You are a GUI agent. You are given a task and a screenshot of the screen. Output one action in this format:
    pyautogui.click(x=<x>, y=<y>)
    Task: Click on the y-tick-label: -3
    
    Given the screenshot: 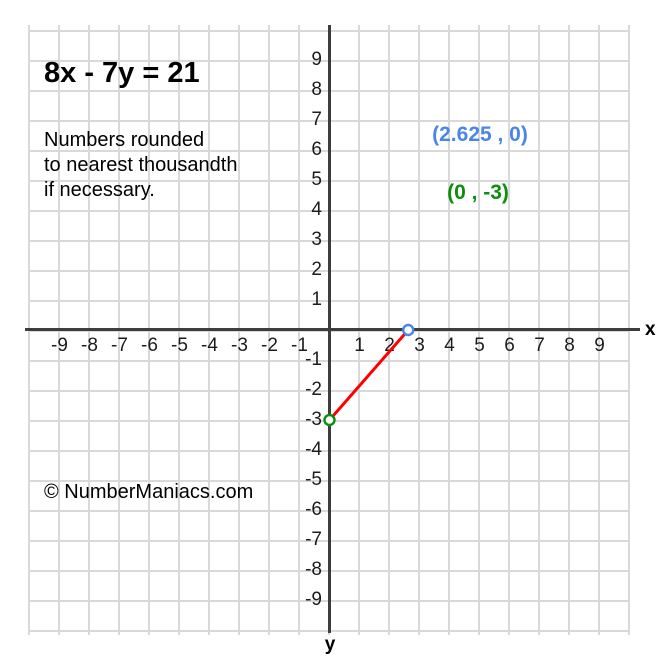 What is the action you would take?
    pyautogui.click(x=313, y=419)
    